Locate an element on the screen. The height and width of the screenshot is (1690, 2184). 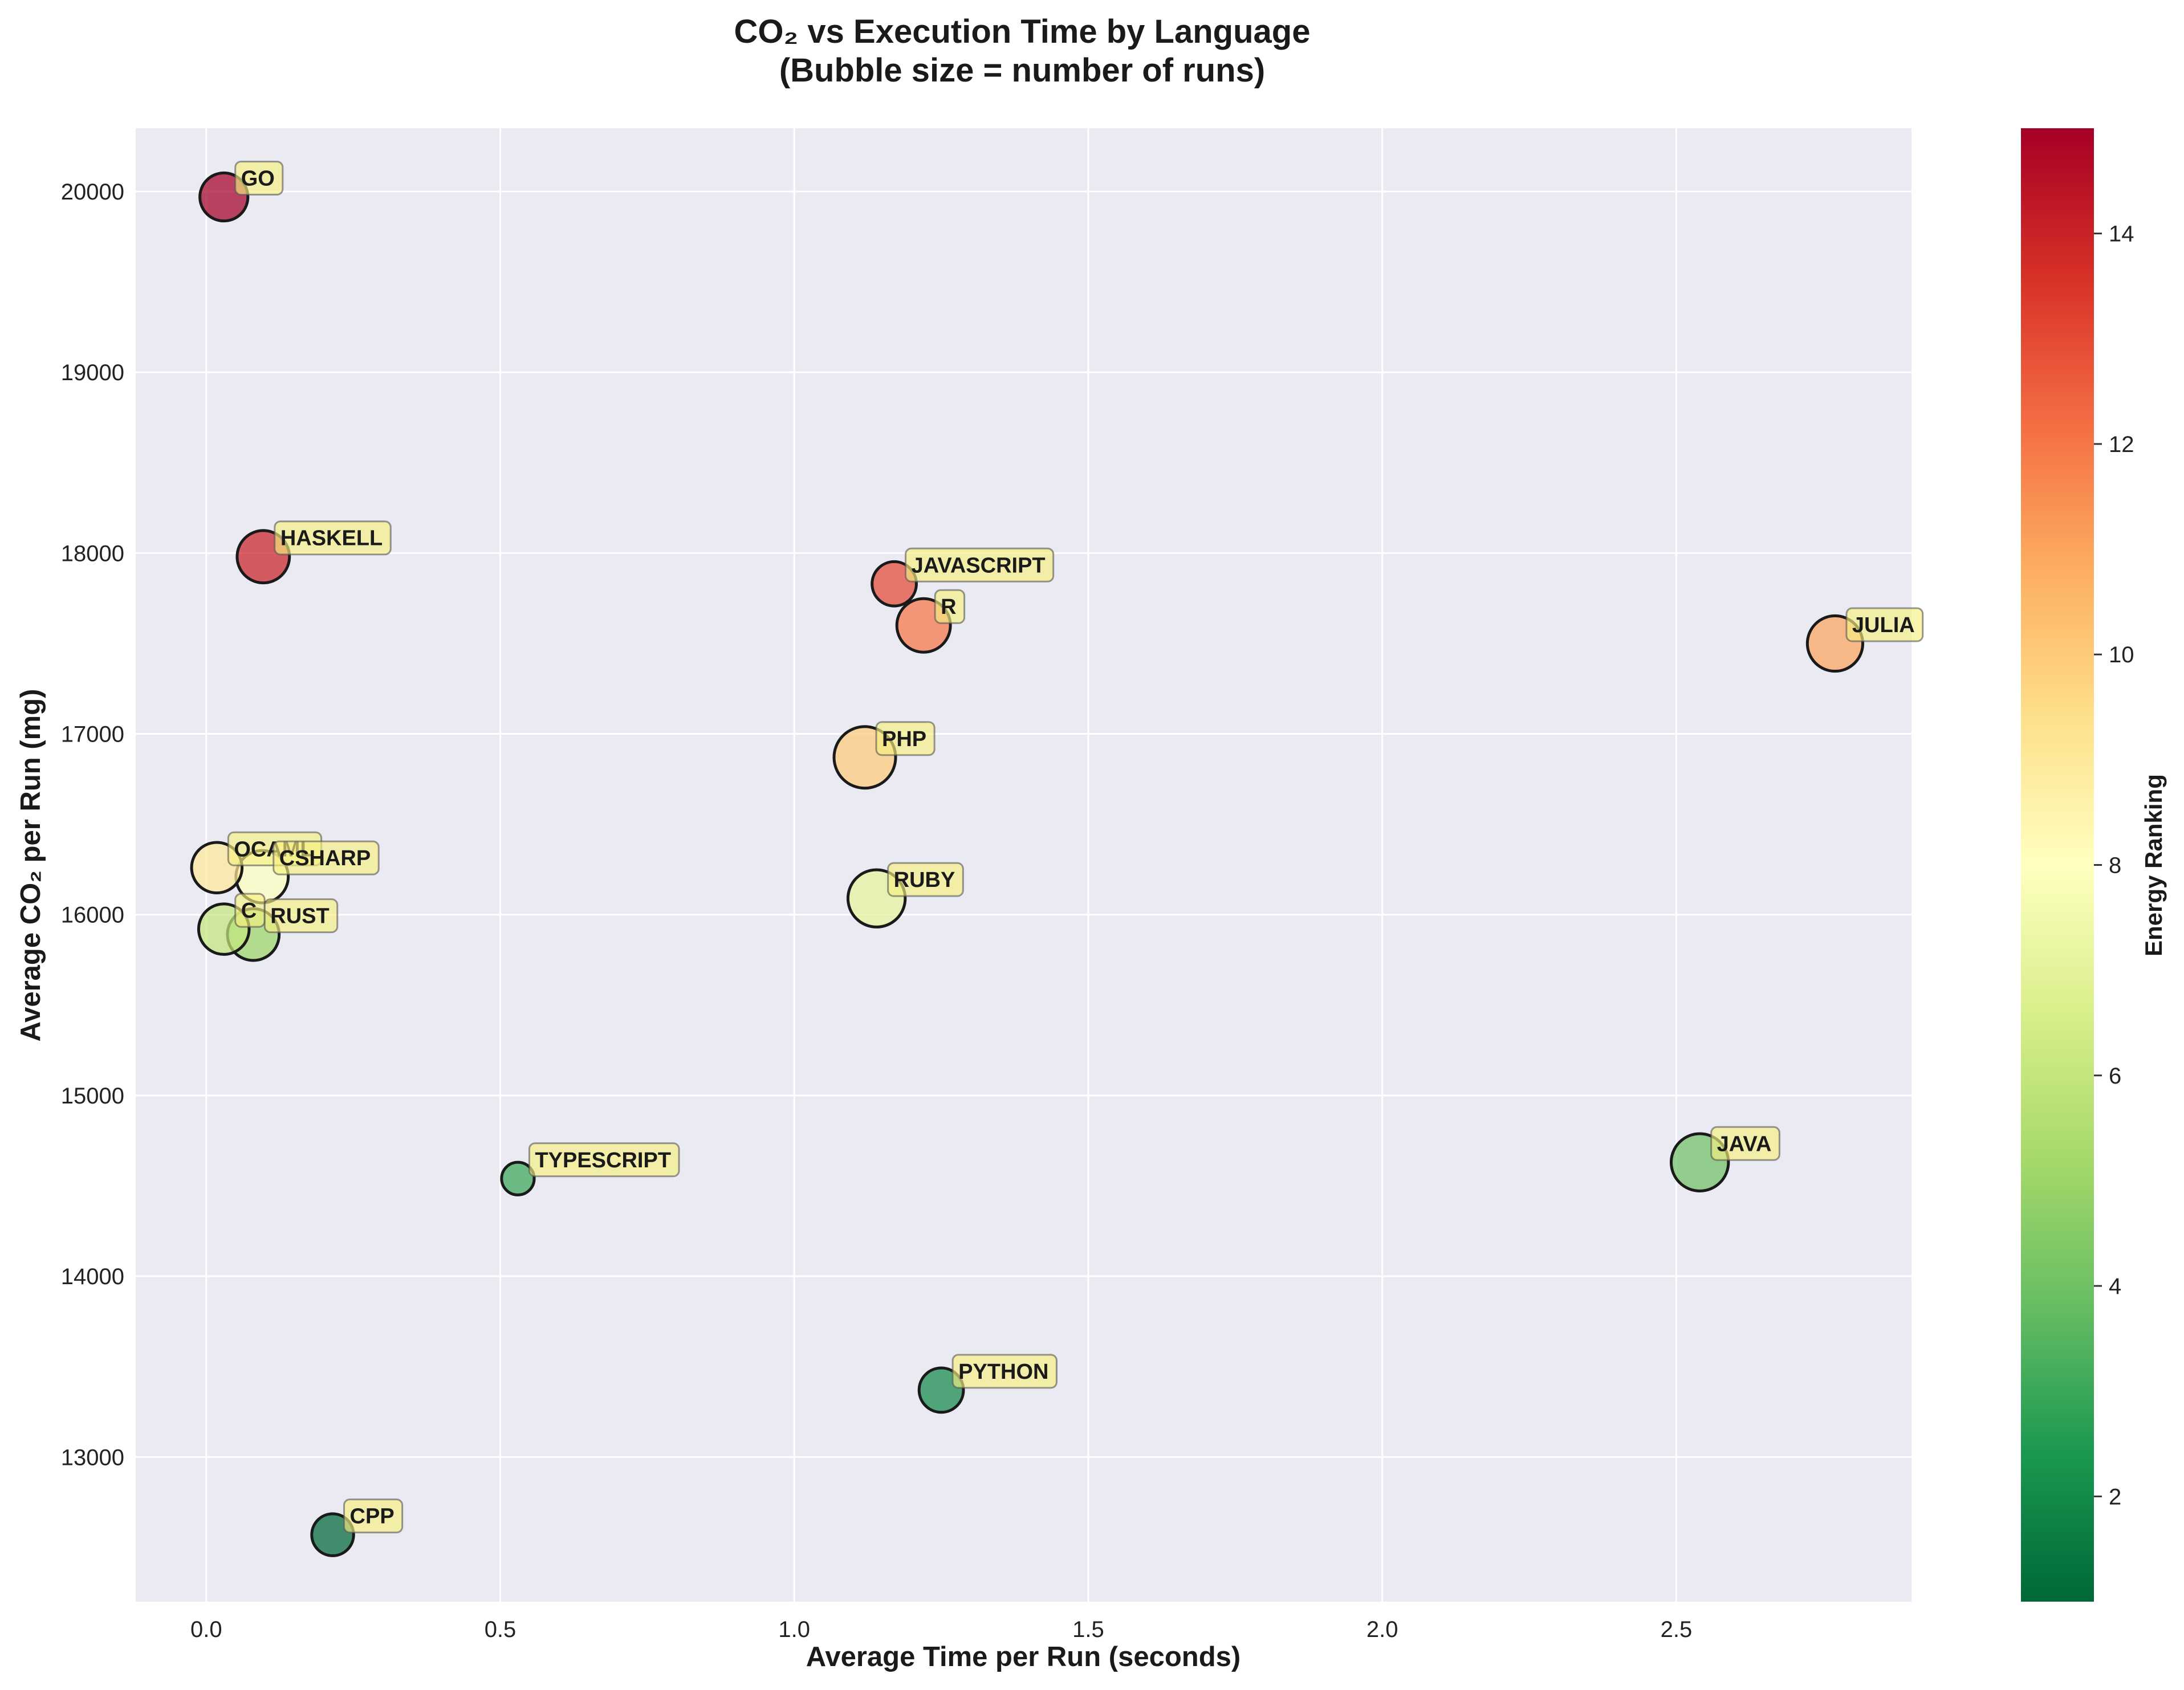
point-label-box: RUST is located at coordinates (301, 916).